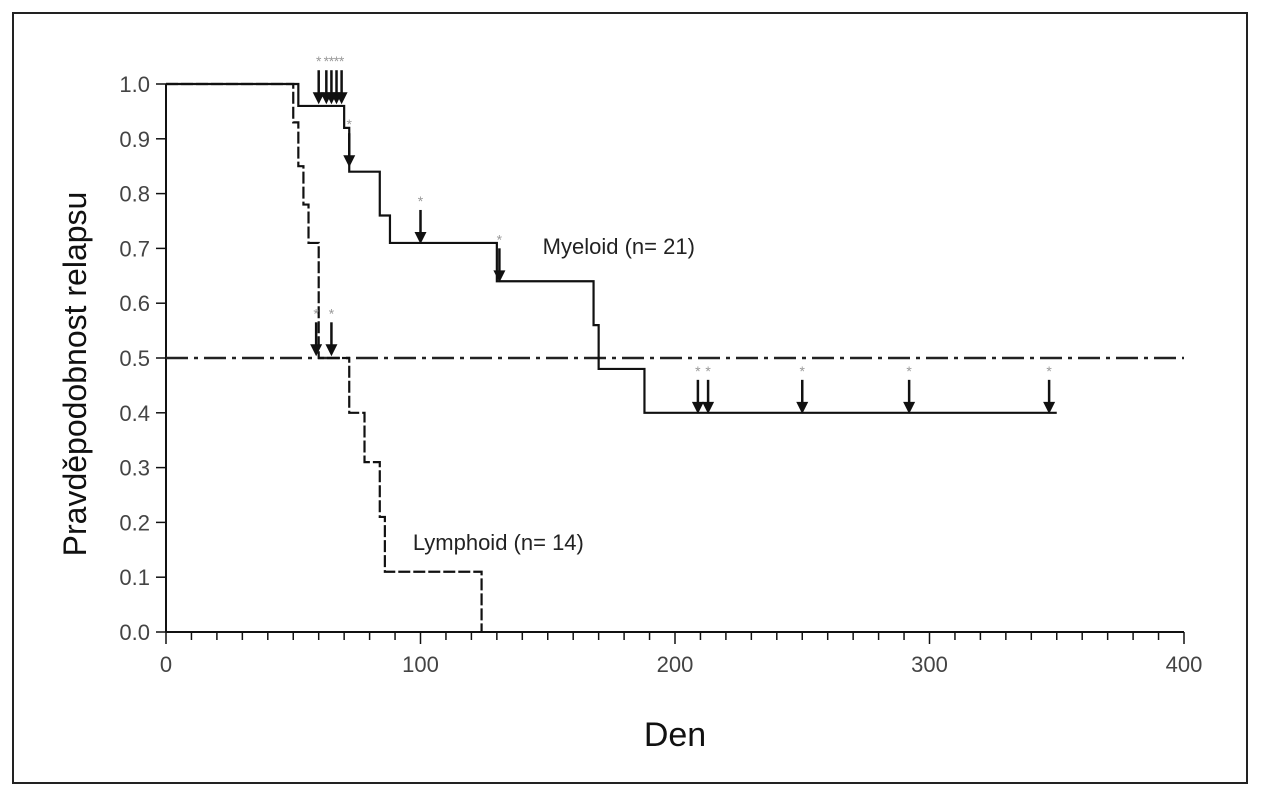  What do you see at coordinates (134, 248) in the screenshot?
I see `y-tick-label: 0.7` at bounding box center [134, 248].